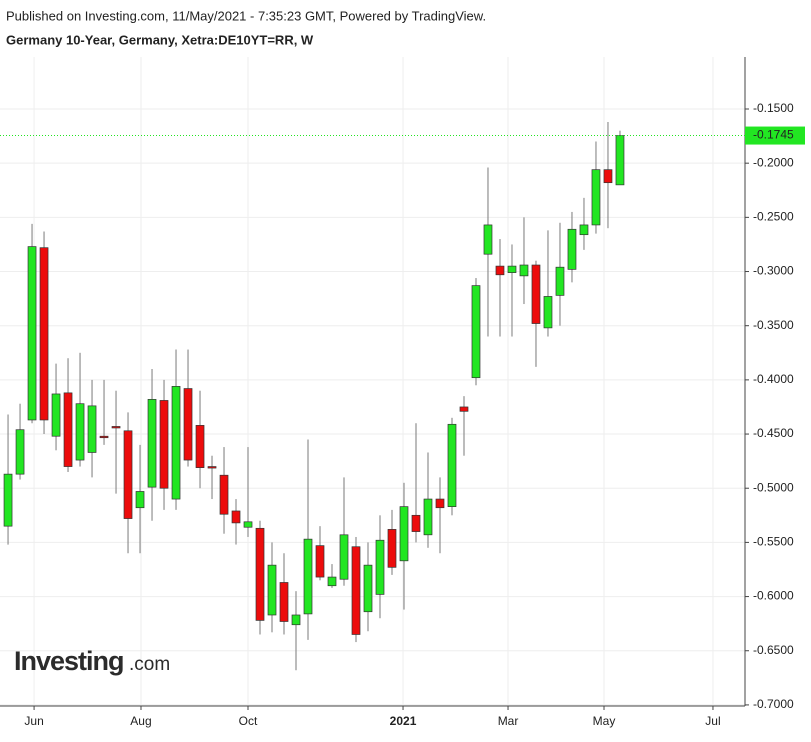 The image size is (811, 742). Describe the element at coordinates (712, 721) in the screenshot. I see `x-tick-label: Jul` at that location.